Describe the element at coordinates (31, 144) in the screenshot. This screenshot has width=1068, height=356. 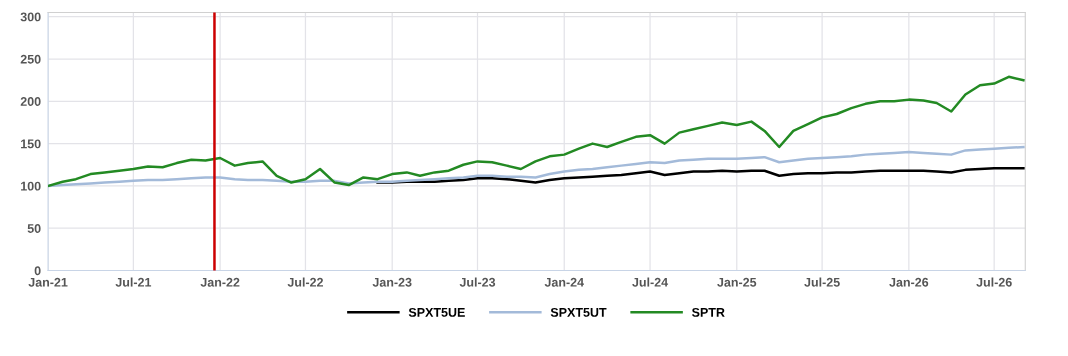
I see `y-tick-label: 150` at that location.